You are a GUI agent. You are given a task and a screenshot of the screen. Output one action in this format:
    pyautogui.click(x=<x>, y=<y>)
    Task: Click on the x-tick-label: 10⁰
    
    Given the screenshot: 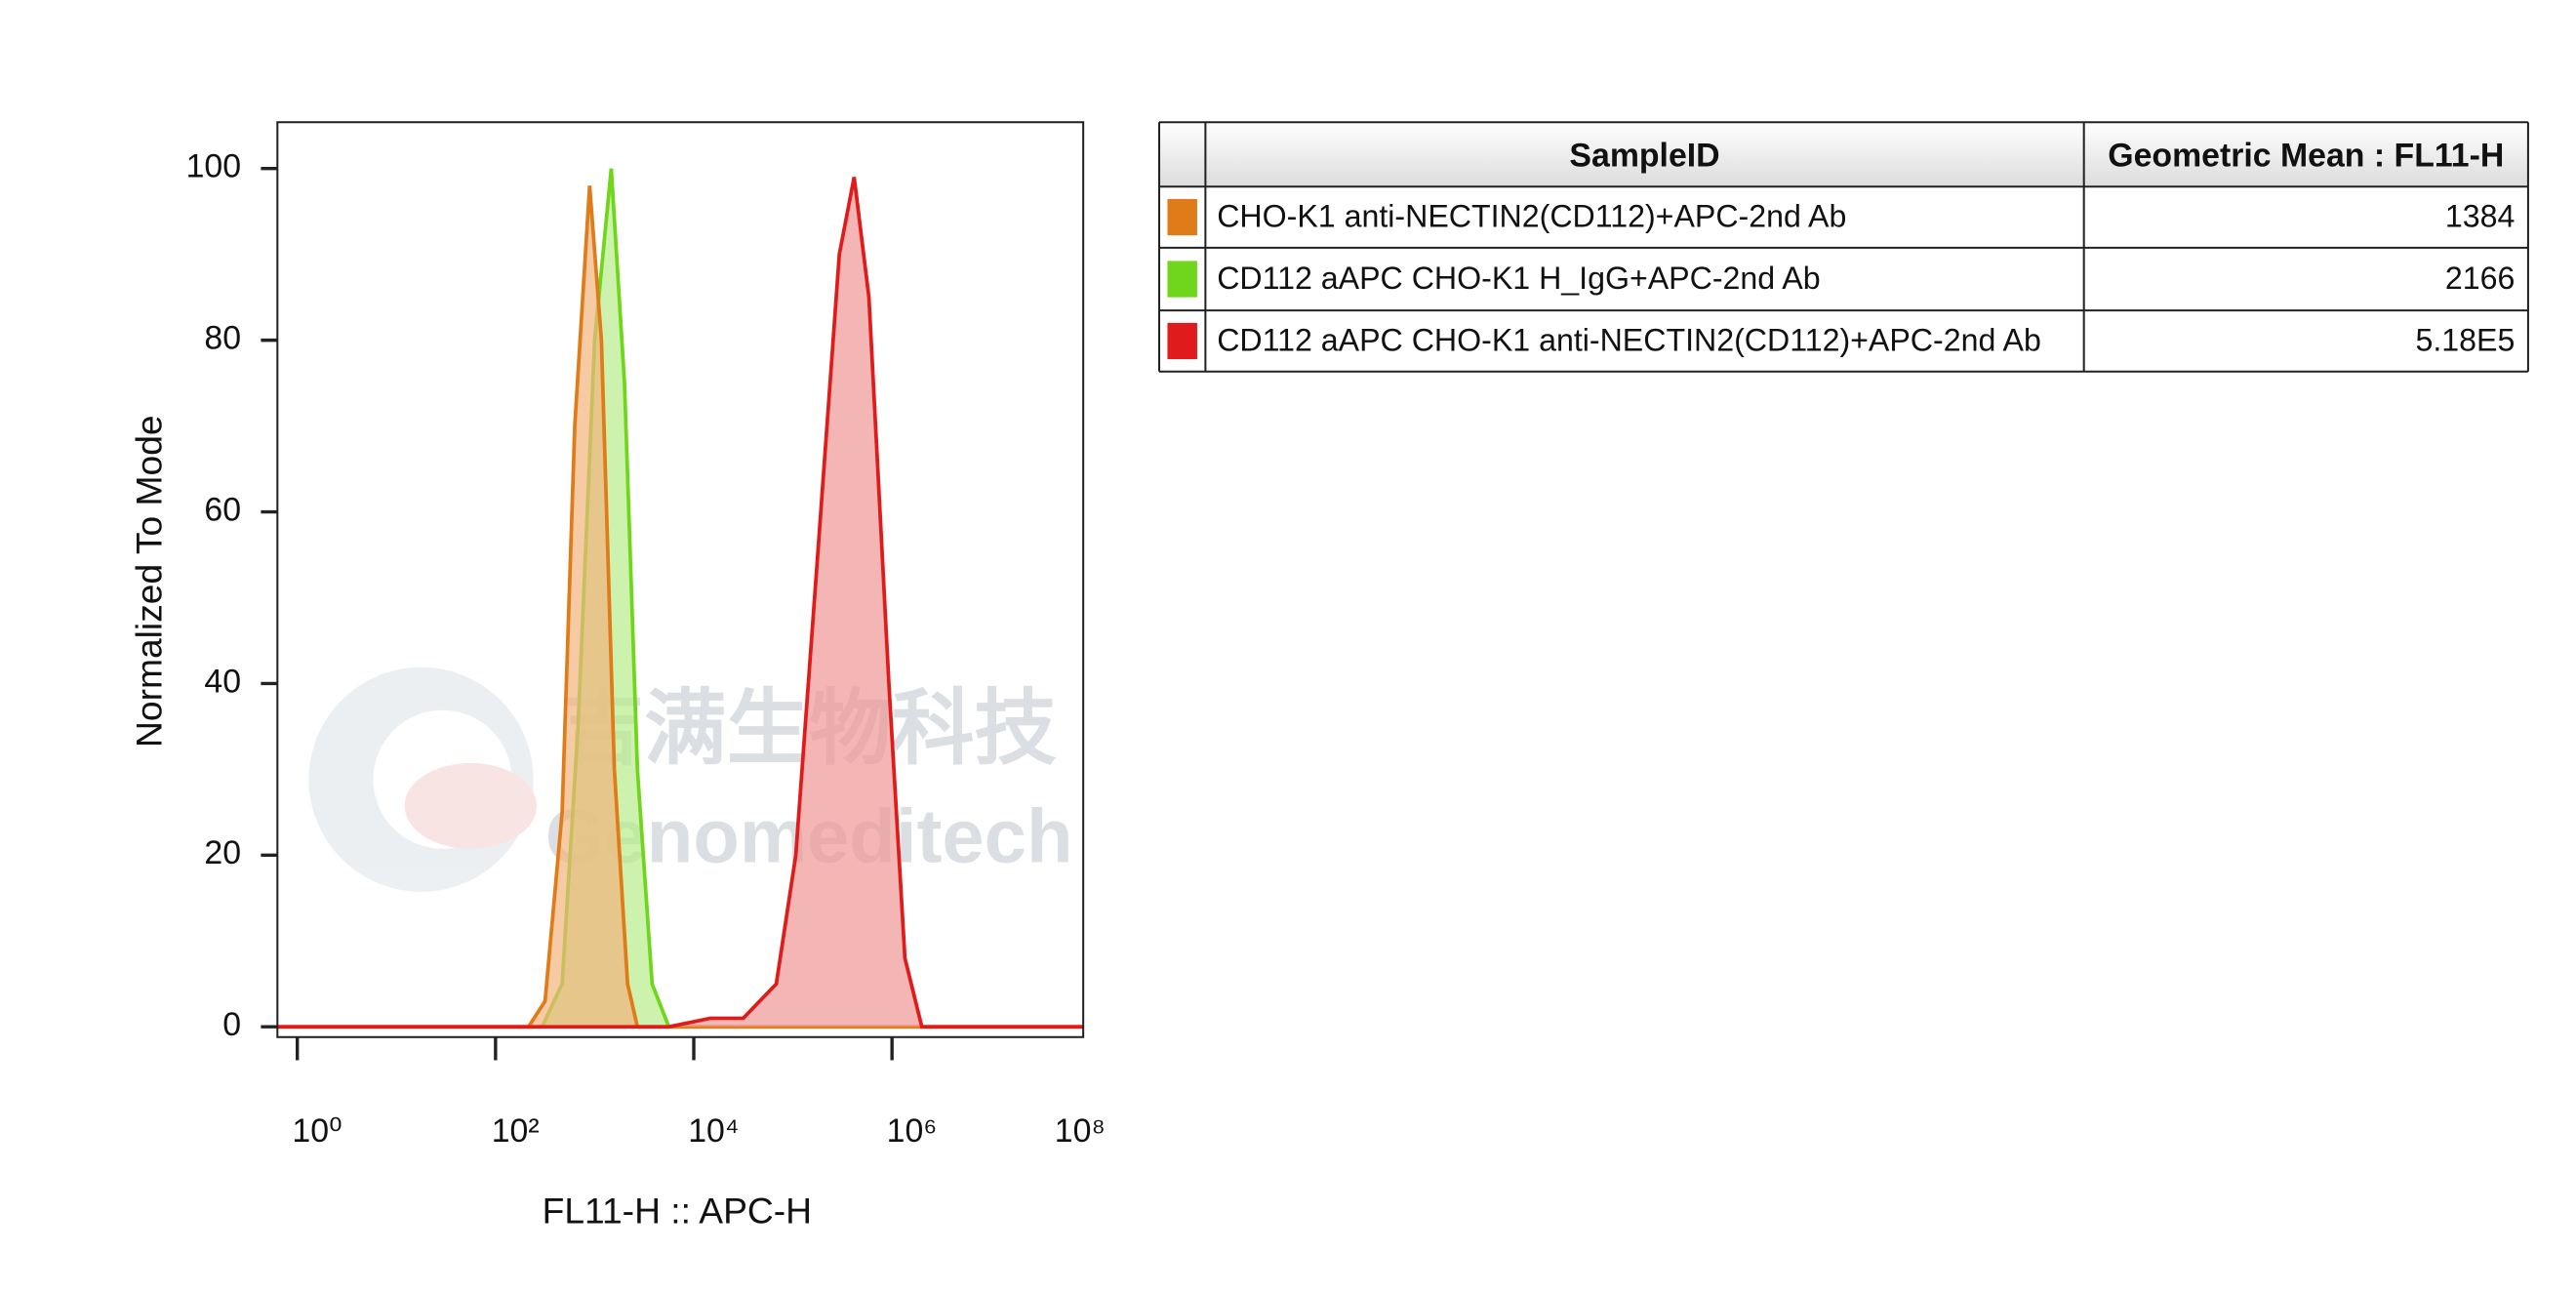 What is the action you would take?
    pyautogui.click(x=317, y=1131)
    